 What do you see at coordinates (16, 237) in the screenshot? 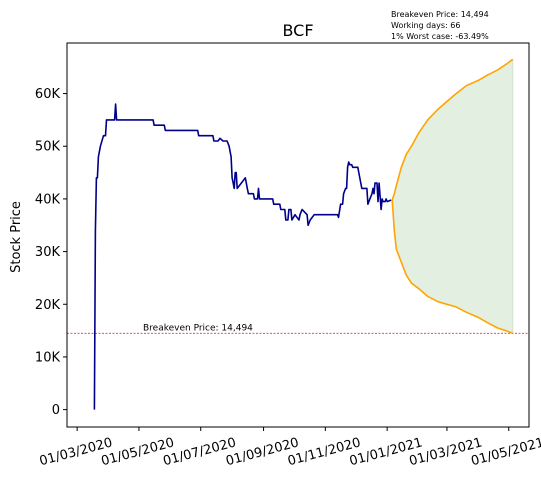
I see `y-axis-label: Stock Price` at bounding box center [16, 237].